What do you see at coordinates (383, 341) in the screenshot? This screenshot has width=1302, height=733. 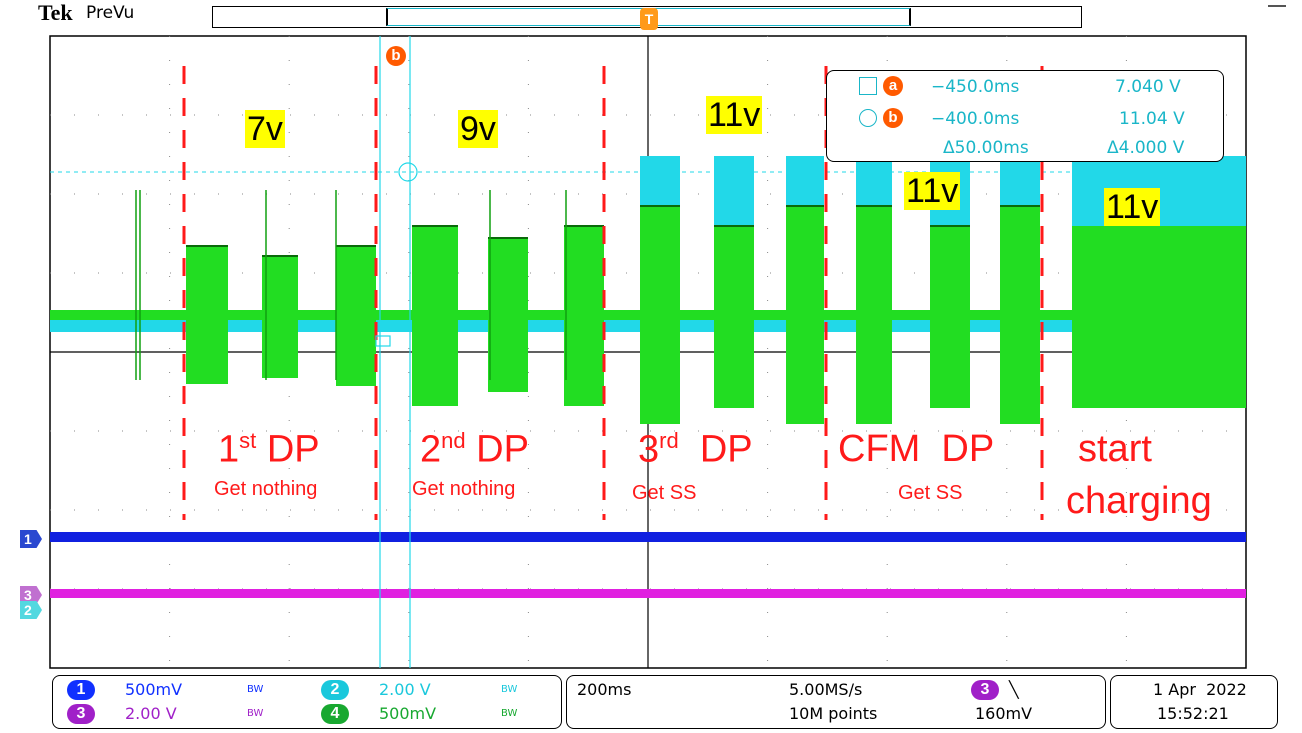 I see `cursor-a-square` at bounding box center [383, 341].